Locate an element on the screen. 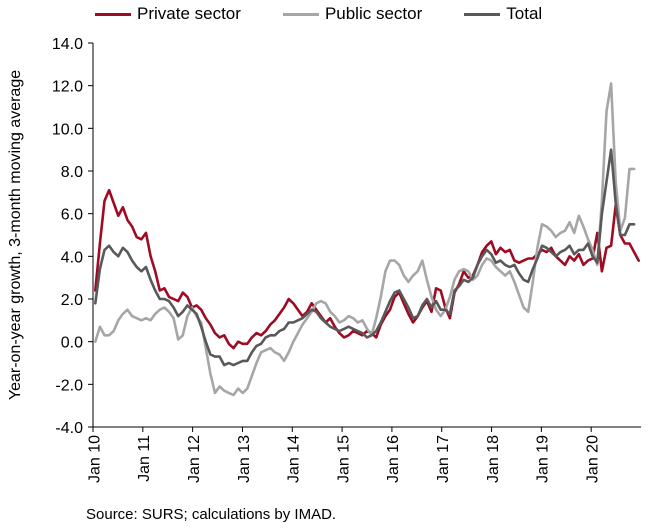  y-tick-label: 12.0 is located at coordinates (67, 87).